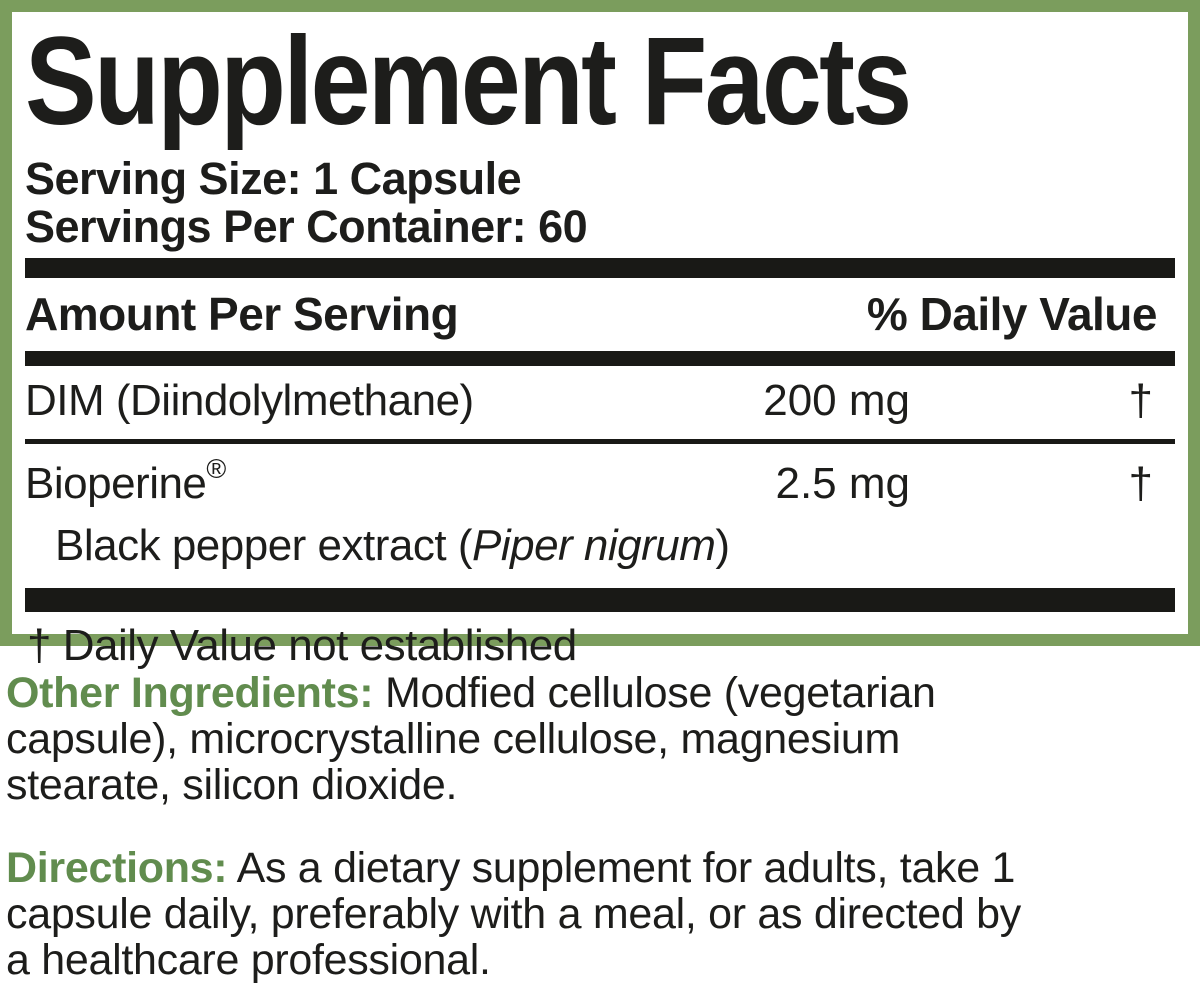  What do you see at coordinates (600, 600) in the screenshot?
I see `divider-bar-bottom` at bounding box center [600, 600].